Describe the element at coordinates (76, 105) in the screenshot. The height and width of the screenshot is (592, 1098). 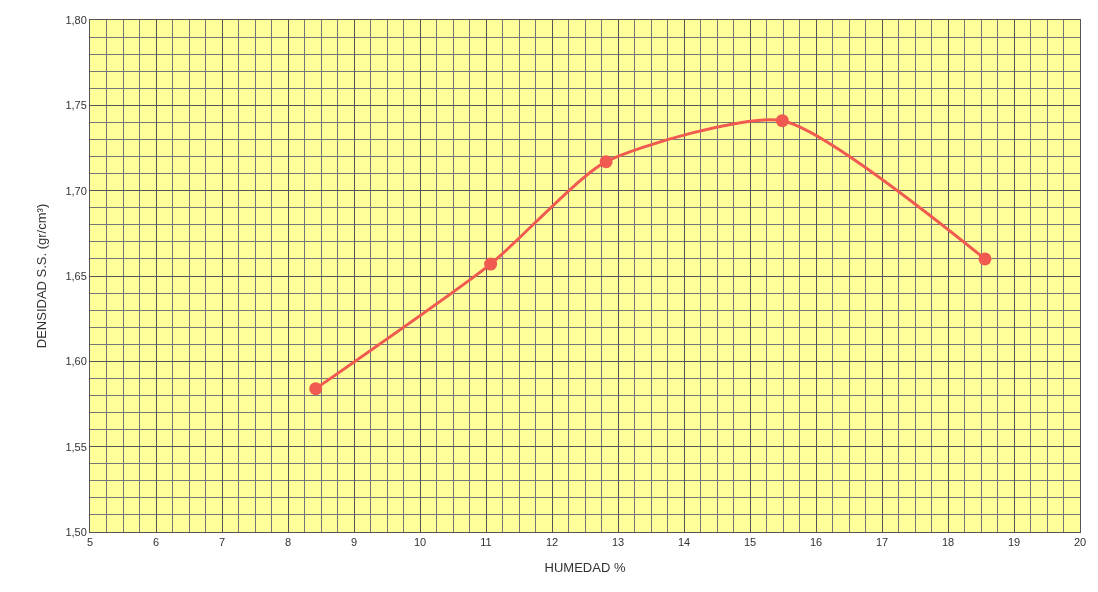
I see `y-tick-label: 1,75` at that location.